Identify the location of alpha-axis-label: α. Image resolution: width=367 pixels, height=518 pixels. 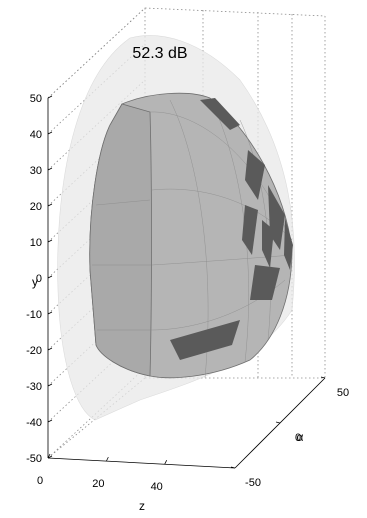
(300, 437).